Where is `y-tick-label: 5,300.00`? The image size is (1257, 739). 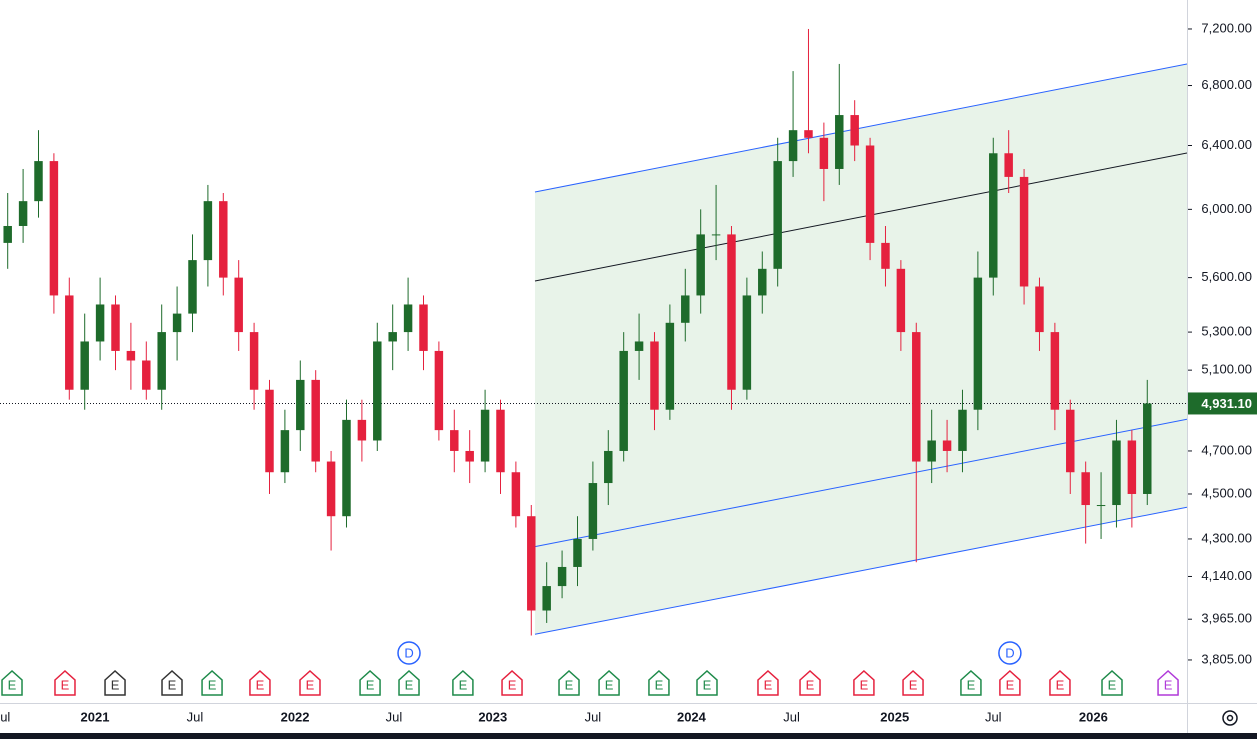
y-tick-label: 5,300.00 is located at coordinates (1226, 331).